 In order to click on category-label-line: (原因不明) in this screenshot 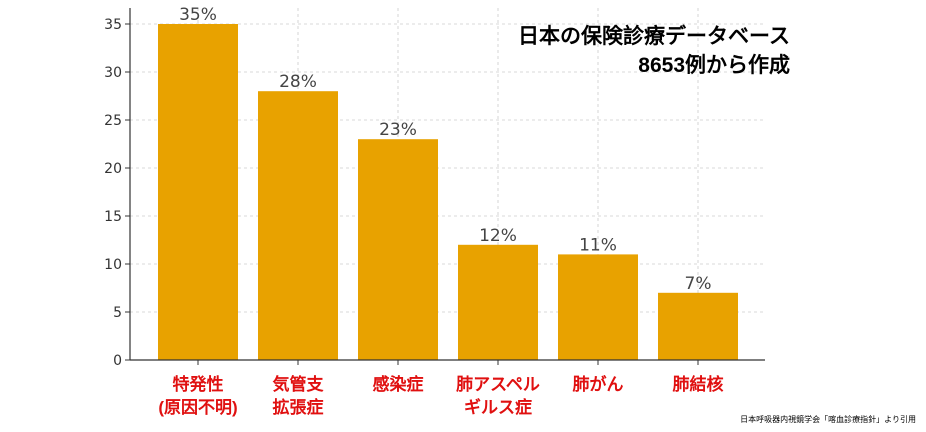, I will do `click(198, 407)`.